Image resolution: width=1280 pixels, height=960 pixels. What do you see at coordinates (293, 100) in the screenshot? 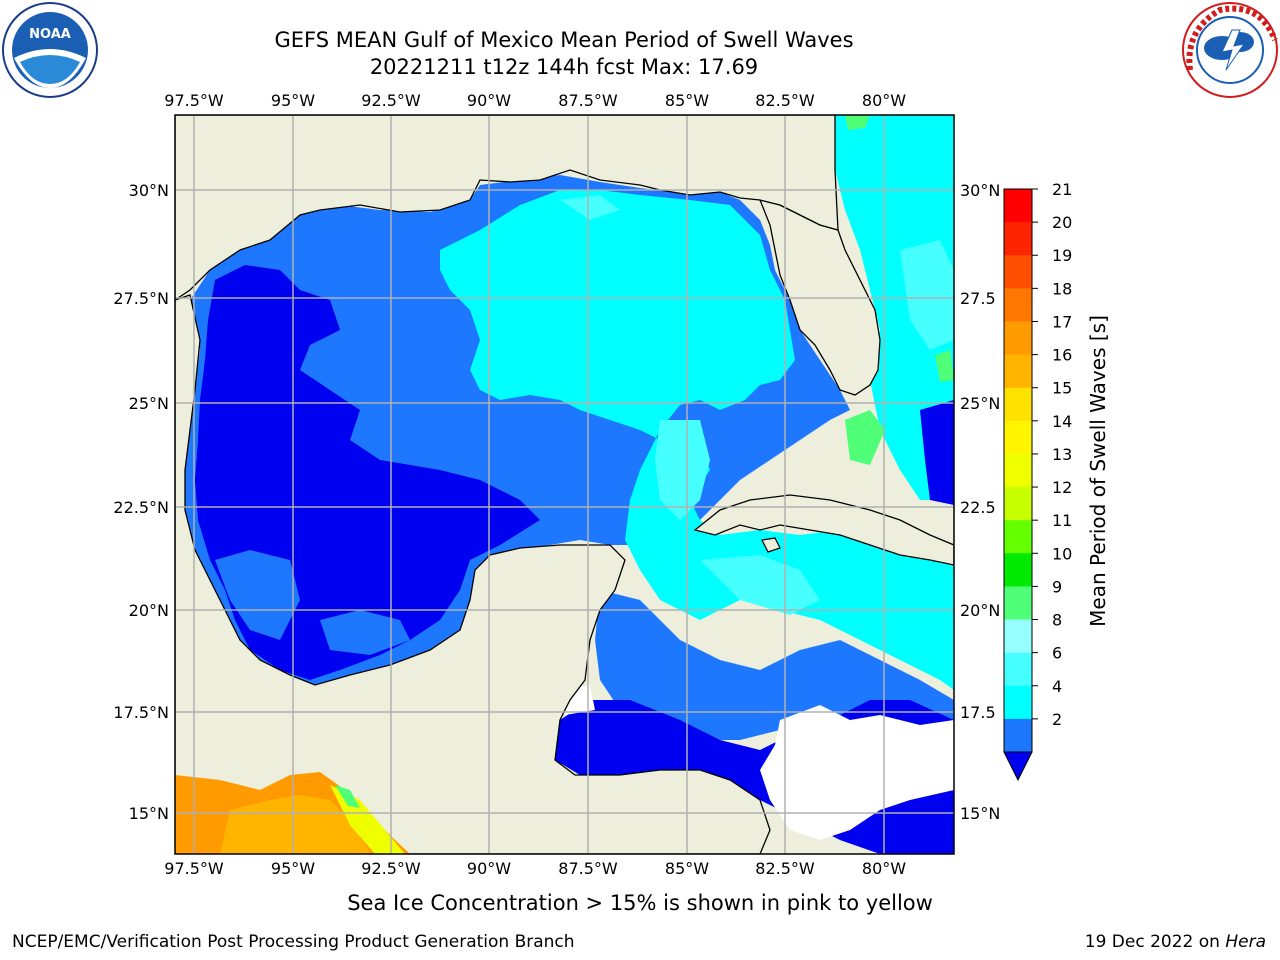
I see `lon-tick-top: 95°W` at bounding box center [293, 100].